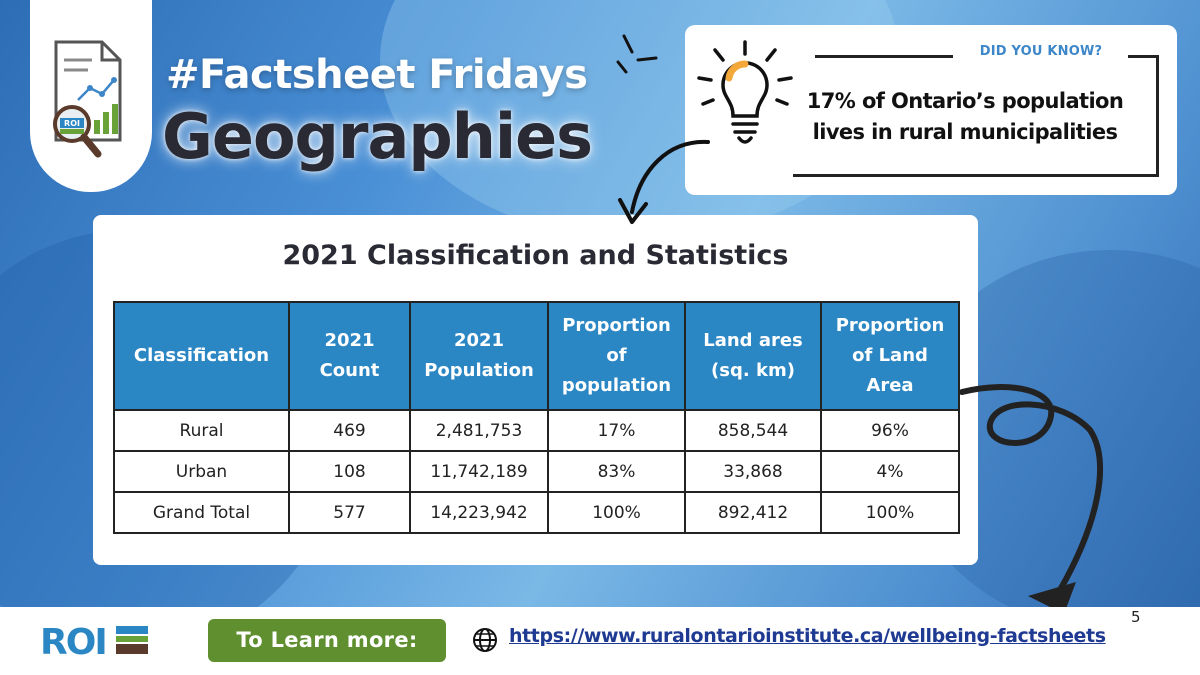 Image resolution: width=1200 pixels, height=675 pixels. Describe the element at coordinates (890, 430) in the screenshot. I see `table-cell: 96%` at that location.